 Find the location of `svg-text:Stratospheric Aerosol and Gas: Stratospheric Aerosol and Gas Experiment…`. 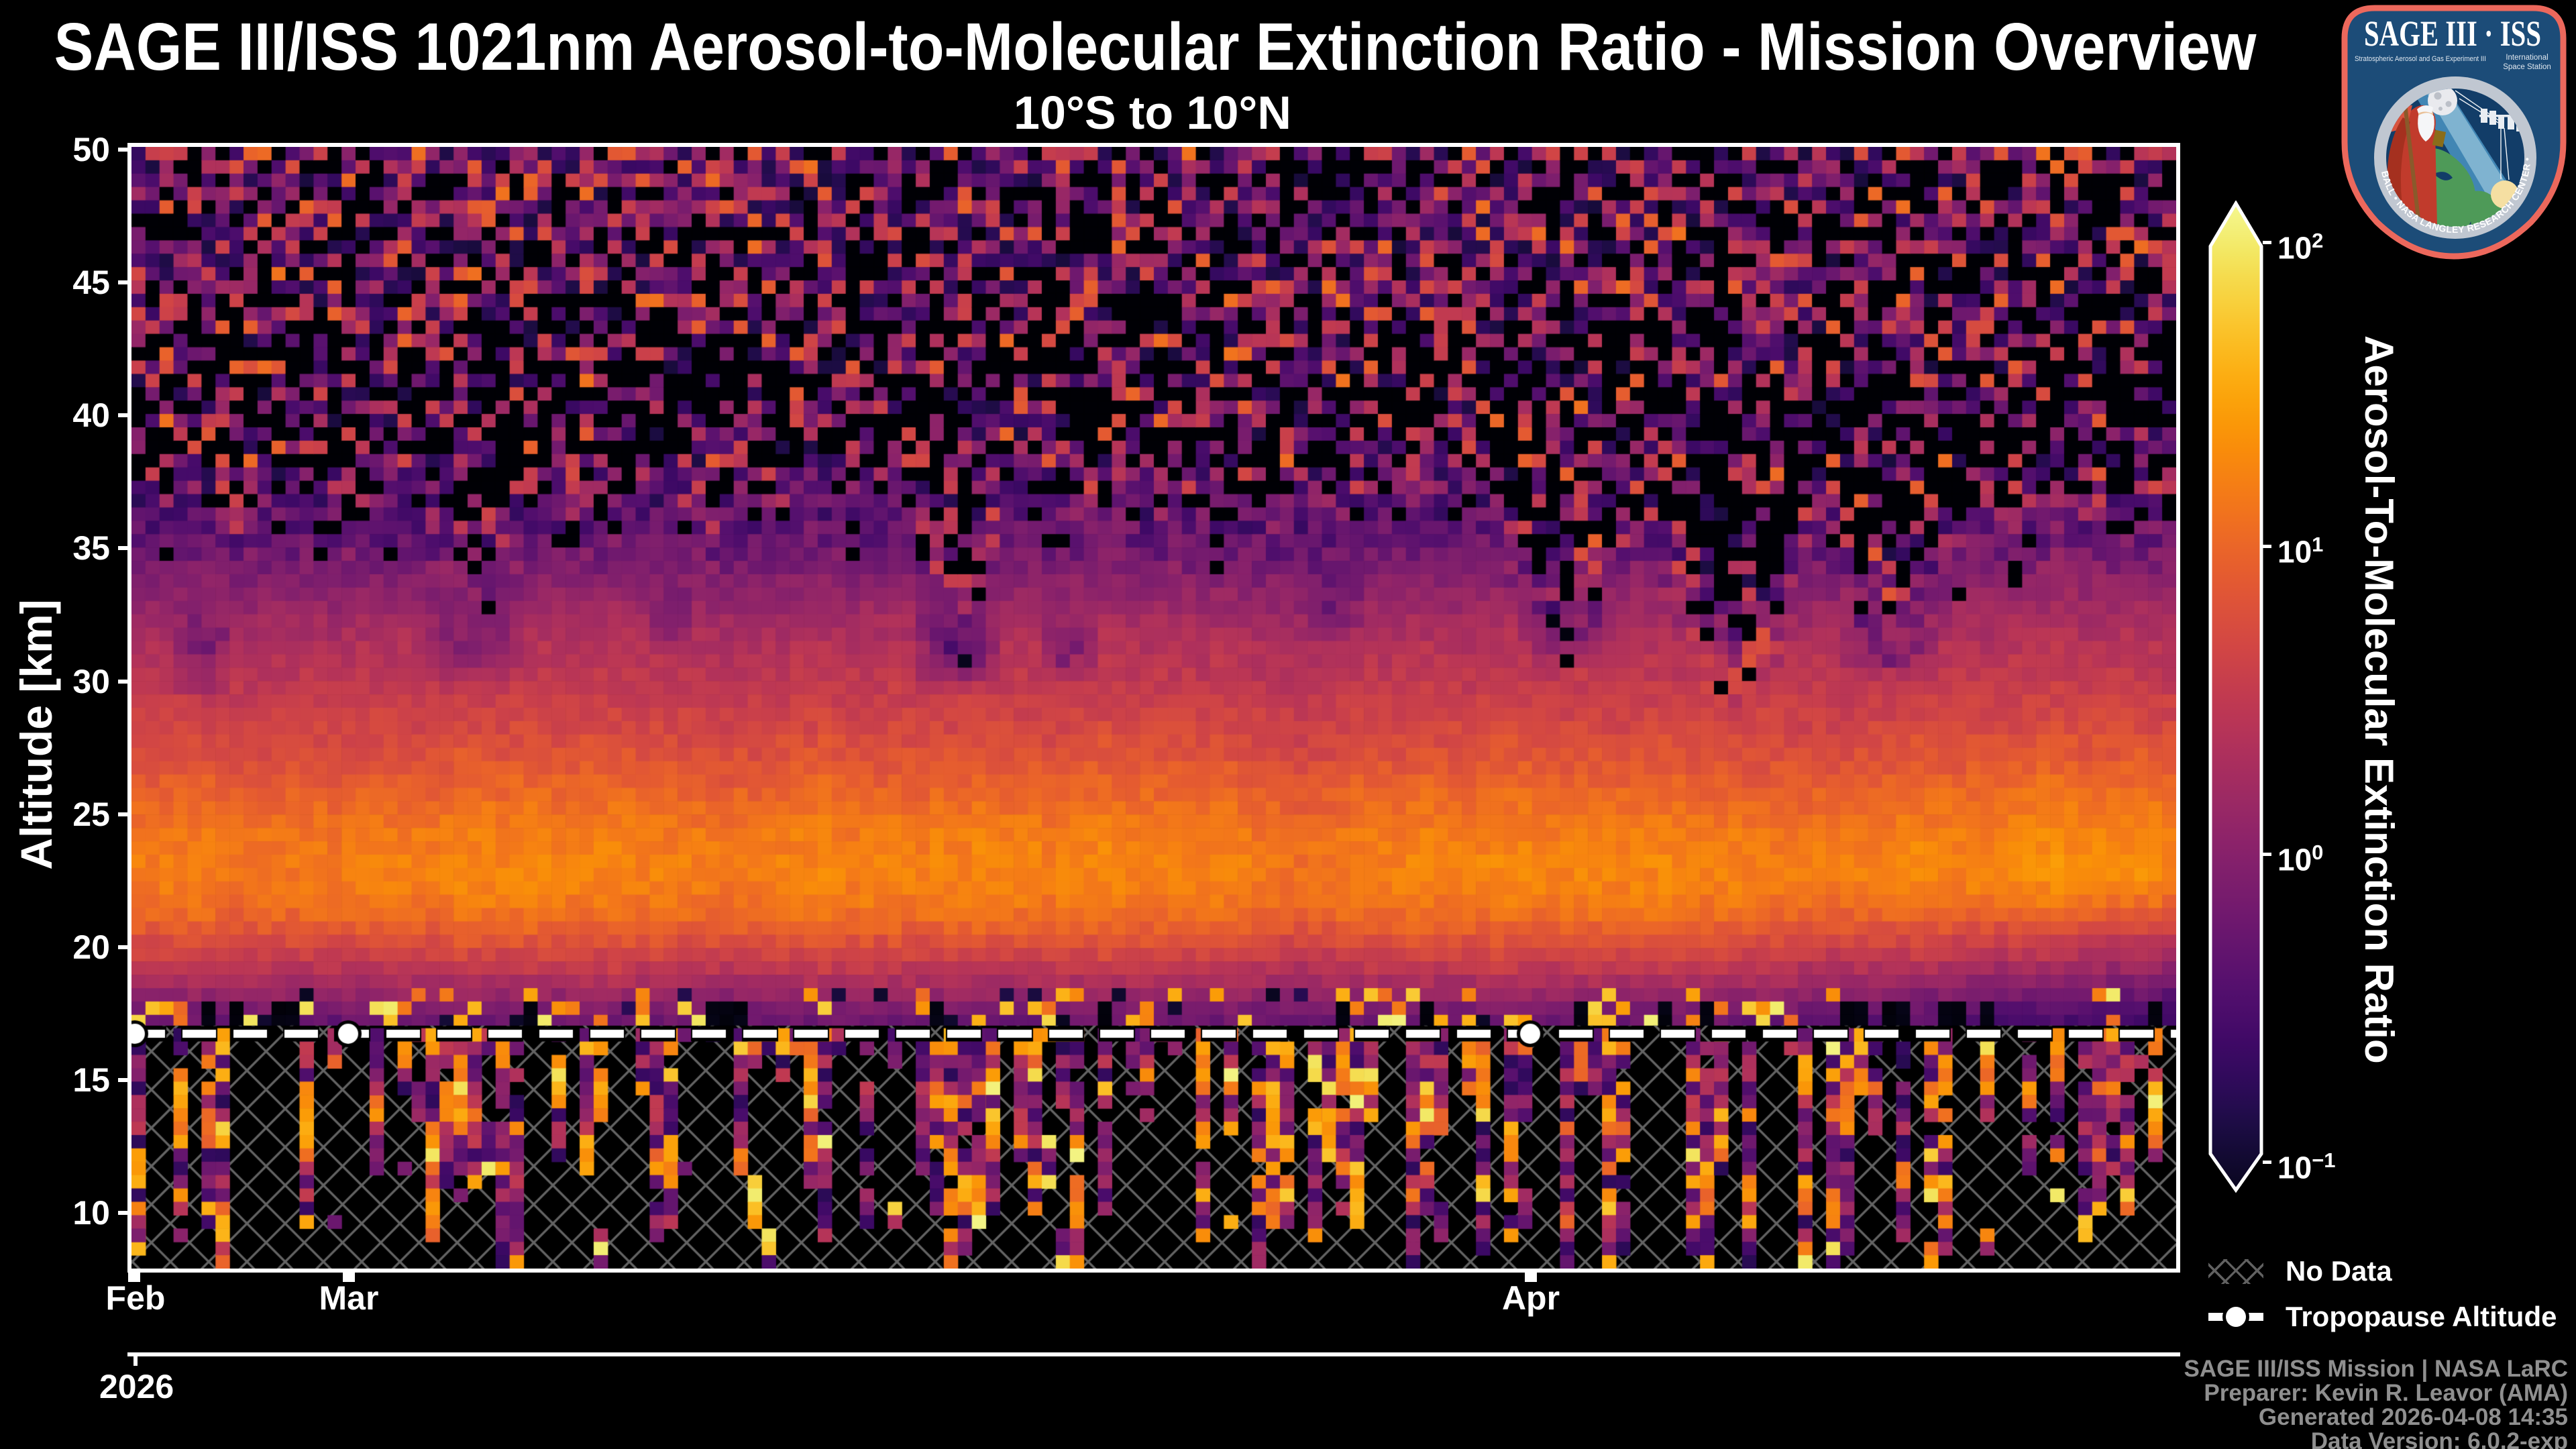

svg-text:Stratospheric Aerosol and Gas: Stratospheric Aerosol and Gas Experiment… is located at coordinates (2420, 59).